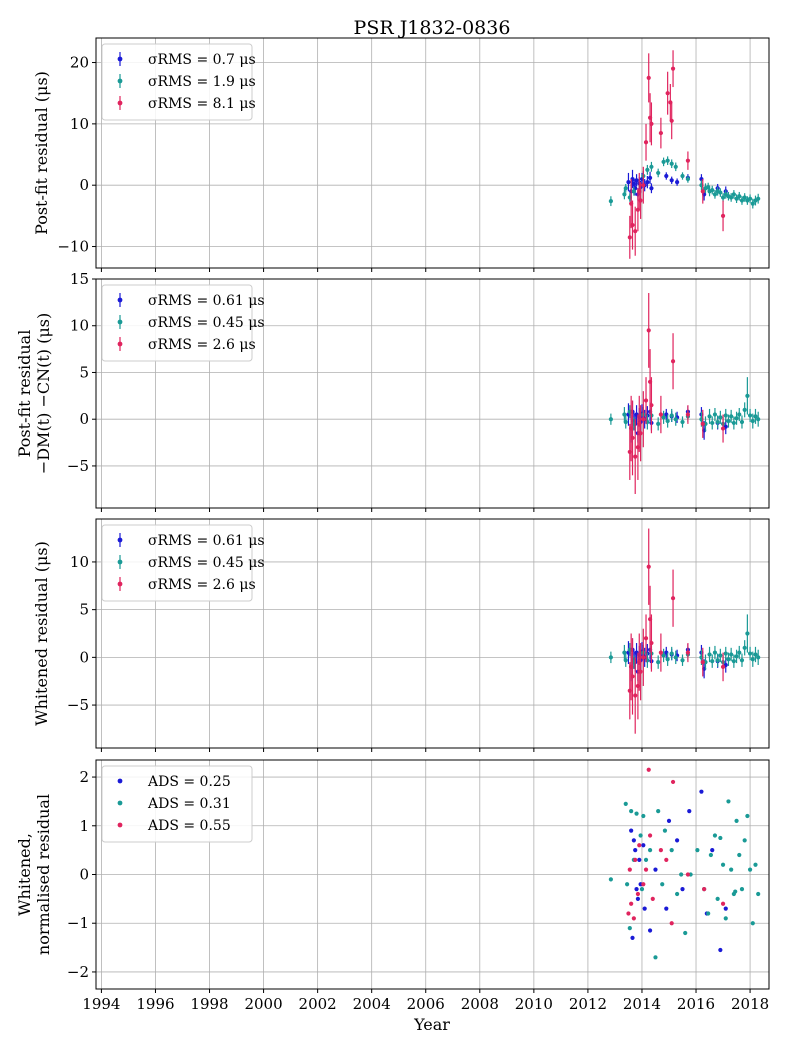  Describe the element at coordinates (189, 782) in the screenshot. I see `legend-label: ADS = 0.25` at that location.